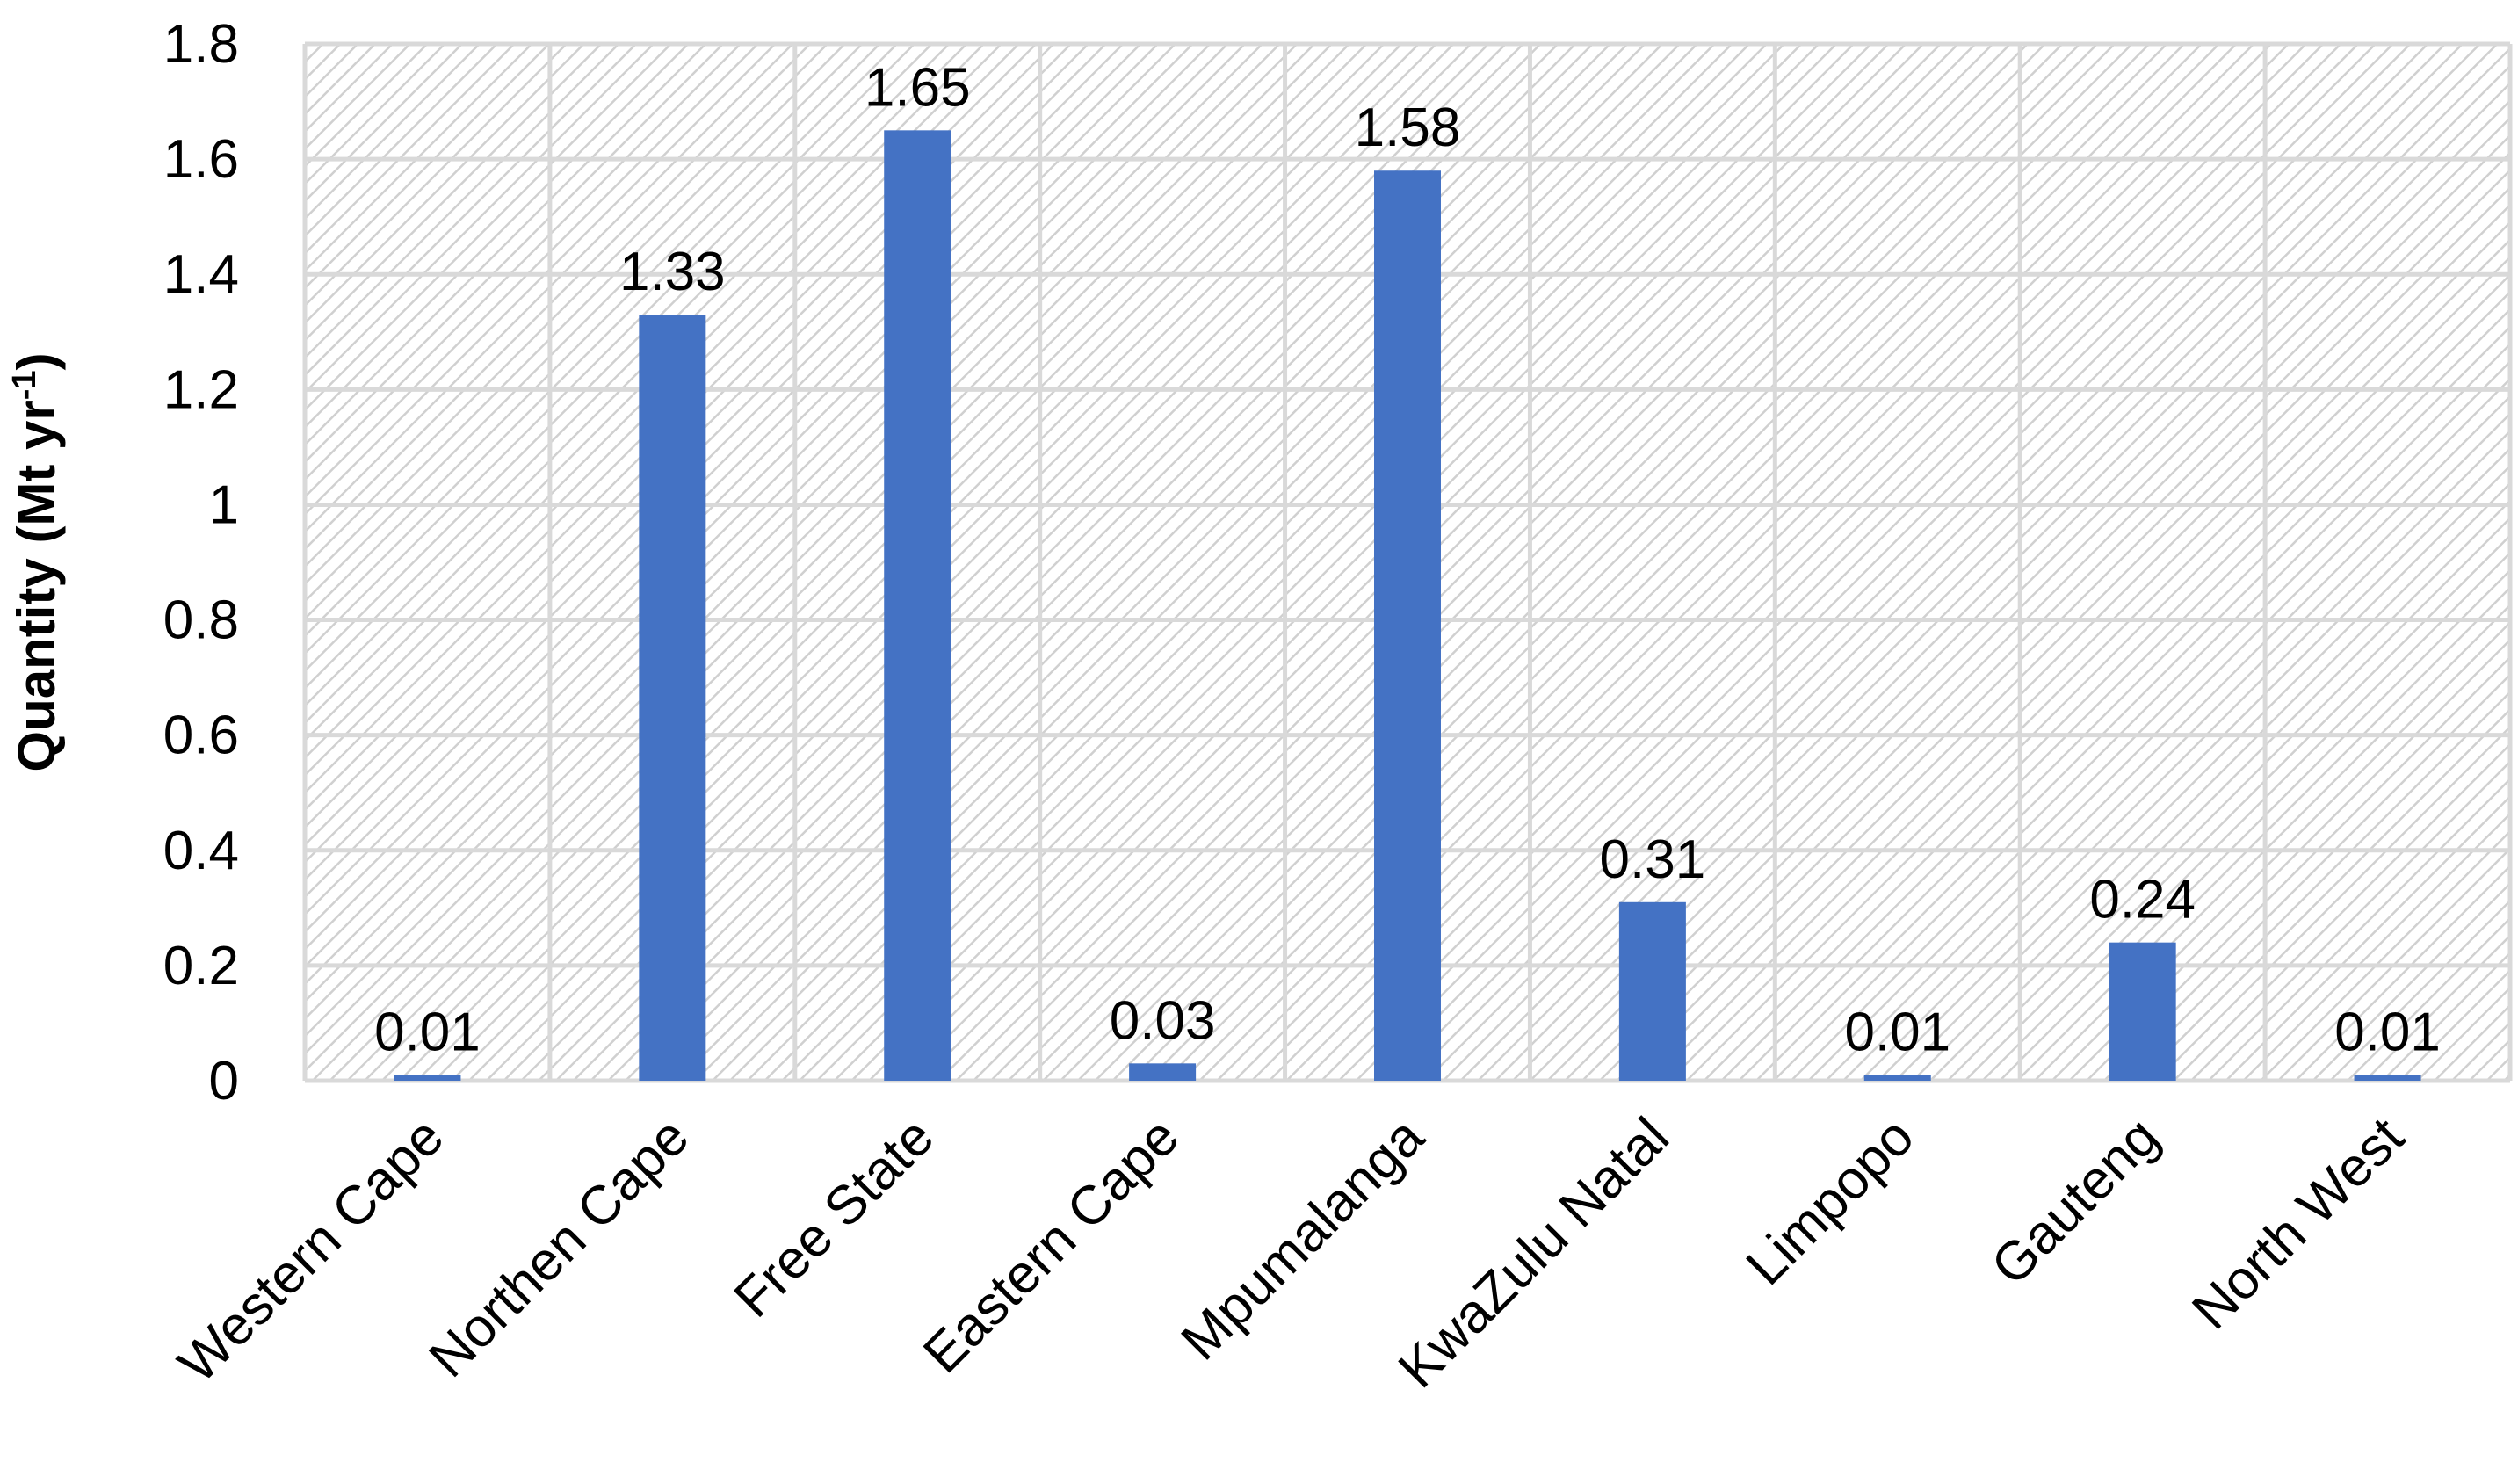 The width and height of the screenshot is (2518, 1484). Describe the element at coordinates (201, 851) in the screenshot. I see `y-tick-label: 0.4` at that location.